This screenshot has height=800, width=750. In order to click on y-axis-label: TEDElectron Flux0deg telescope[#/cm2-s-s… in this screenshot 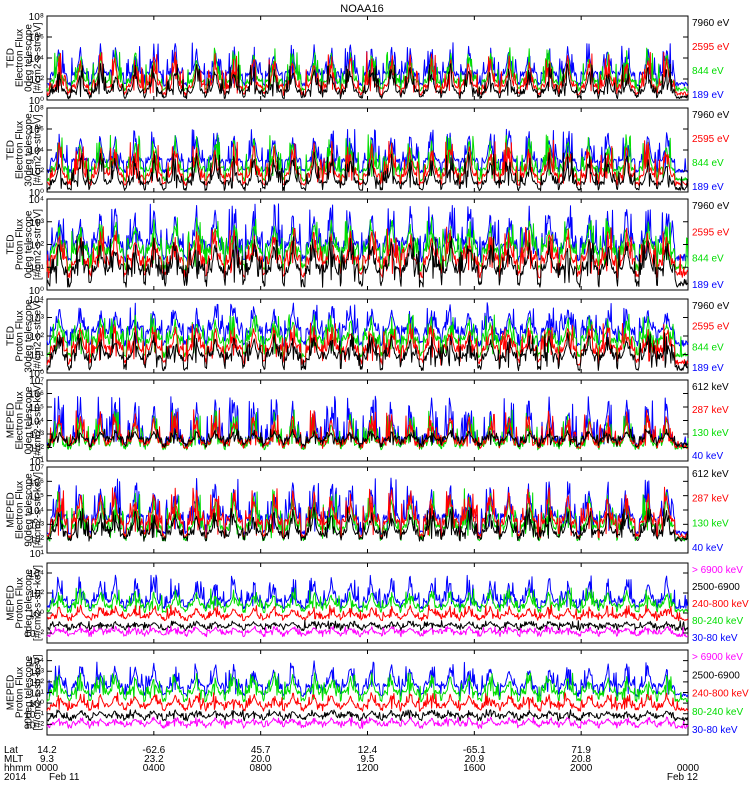, I will do `click(25, 57)`.